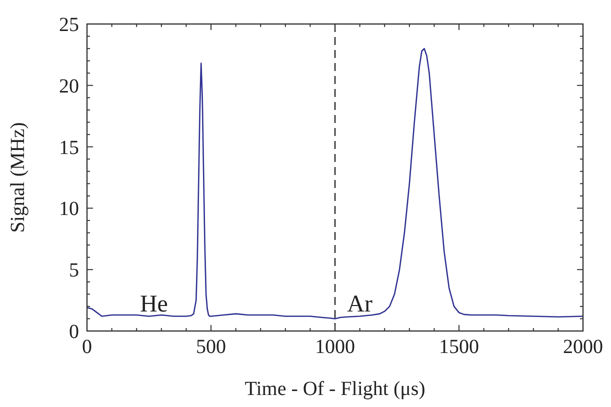  What do you see at coordinates (69, 147) in the screenshot?
I see `y-tick-label: 15` at bounding box center [69, 147].